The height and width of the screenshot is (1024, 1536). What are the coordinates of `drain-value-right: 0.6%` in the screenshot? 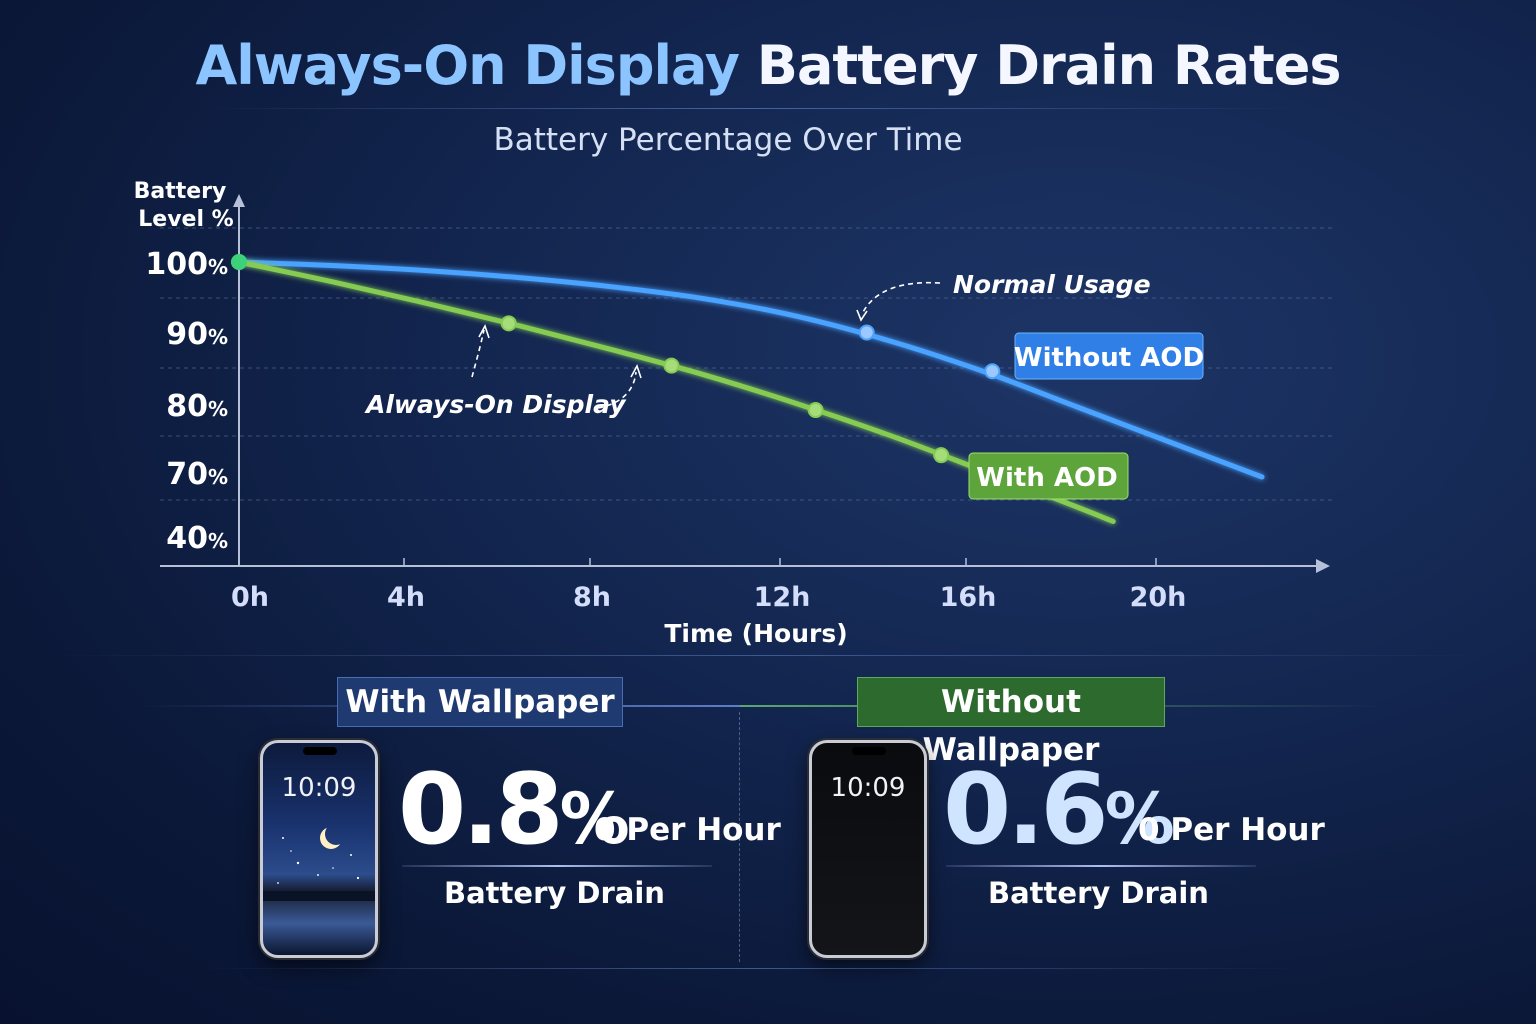 It's located at (1059, 814).